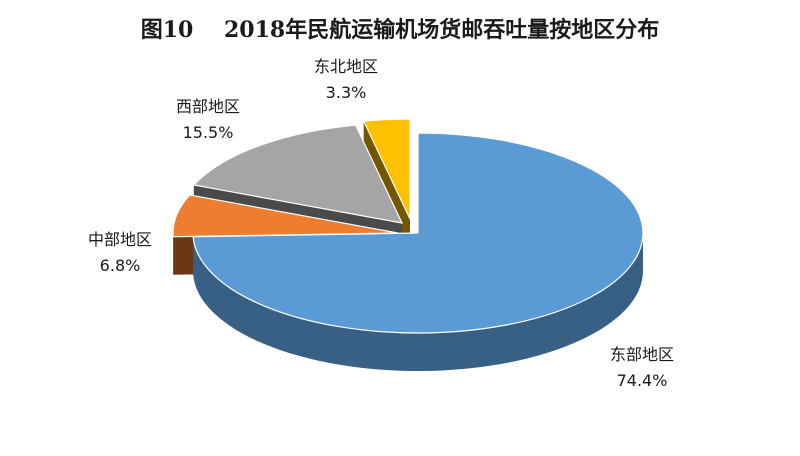  What do you see at coordinates (642, 354) in the screenshot?
I see `slice-label-1: 东部地区` at bounding box center [642, 354].